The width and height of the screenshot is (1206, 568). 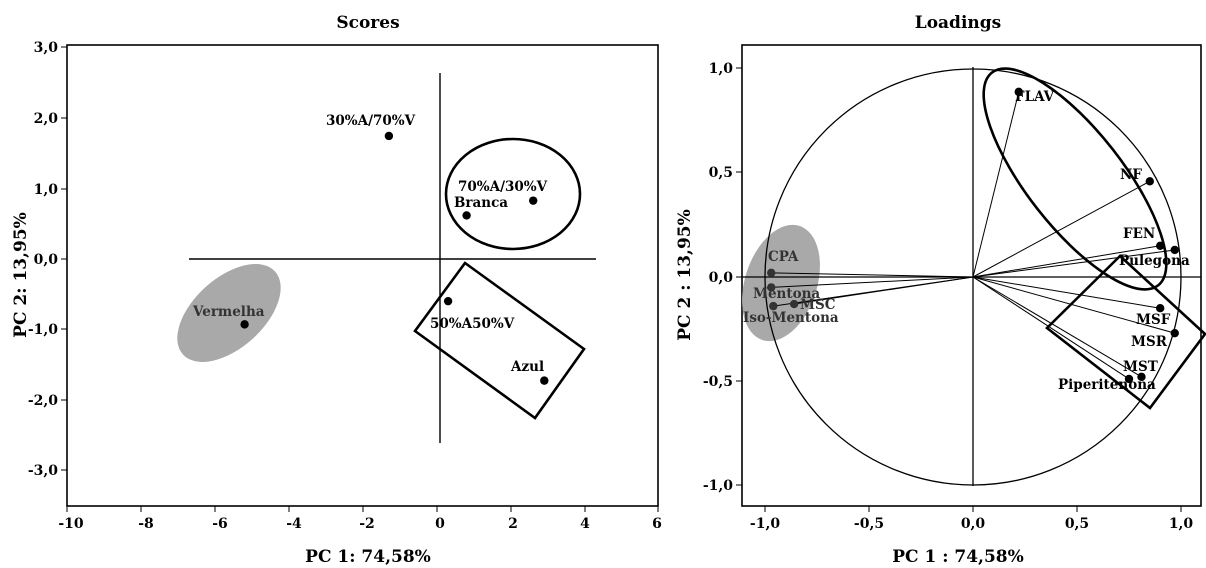 What do you see at coordinates (791, 318) in the screenshot?
I see `loadings-point-label: Iso-Mentona` at bounding box center [791, 318].